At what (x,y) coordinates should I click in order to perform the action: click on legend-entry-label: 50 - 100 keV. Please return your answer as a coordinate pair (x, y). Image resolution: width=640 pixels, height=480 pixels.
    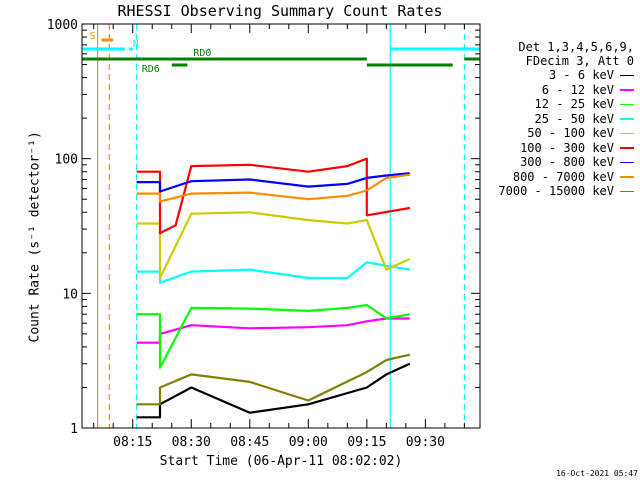
    Looking at the image, I should click on (570, 133).